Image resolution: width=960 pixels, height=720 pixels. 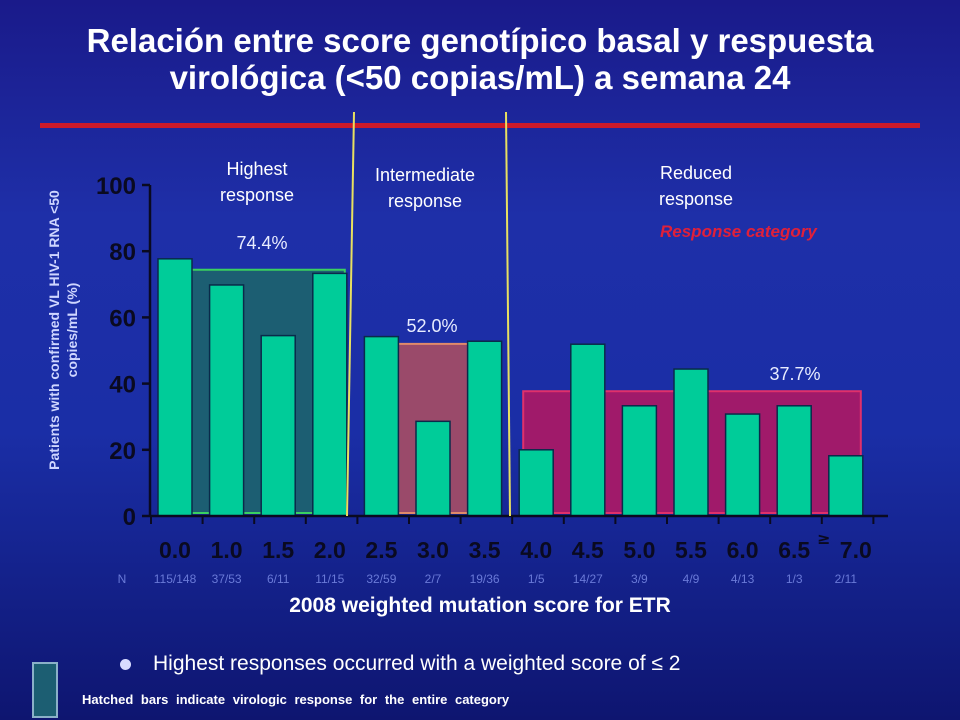 I want to click on y-tick-label: 80, so click(x=122, y=252).